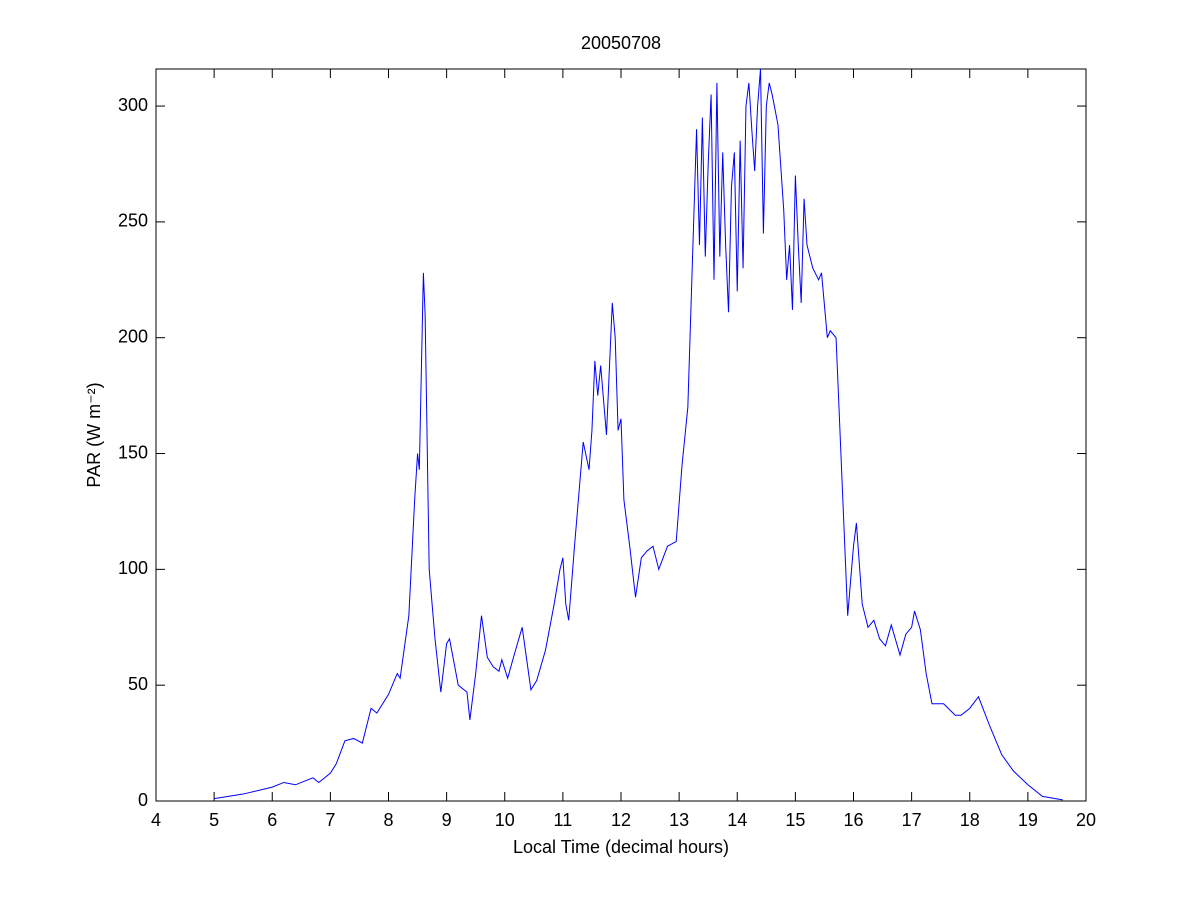  What do you see at coordinates (138, 684) in the screenshot?
I see `y-tick-label: 50` at bounding box center [138, 684].